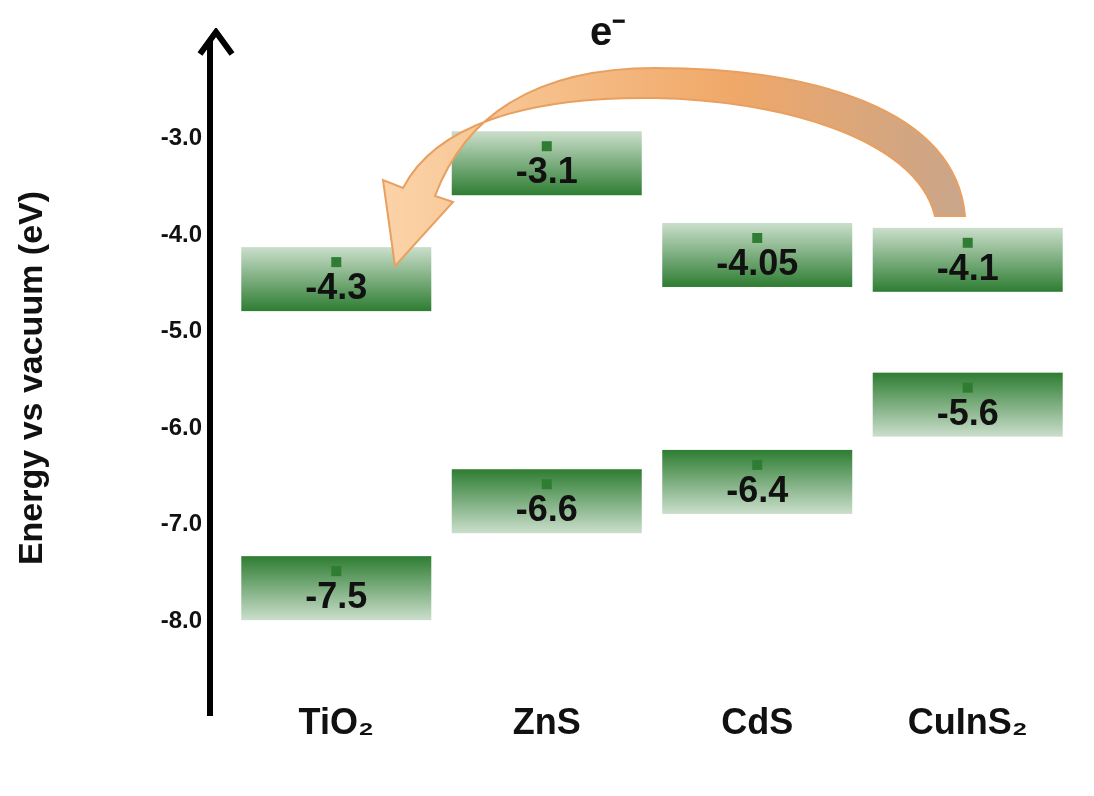  What do you see at coordinates (181, 619) in the screenshot?
I see `y-tick-label: -8.0` at bounding box center [181, 619].